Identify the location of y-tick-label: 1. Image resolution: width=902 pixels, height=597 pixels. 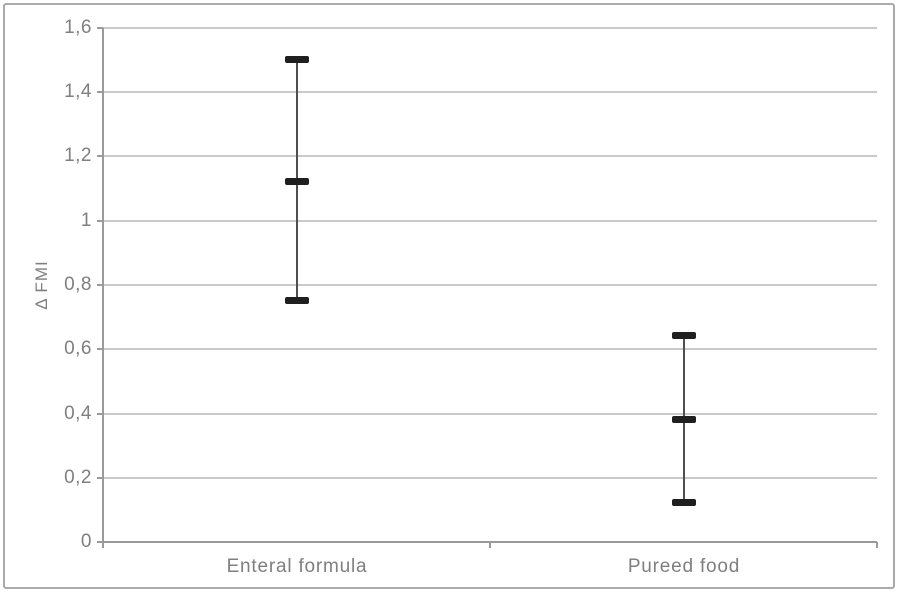
(86, 220).